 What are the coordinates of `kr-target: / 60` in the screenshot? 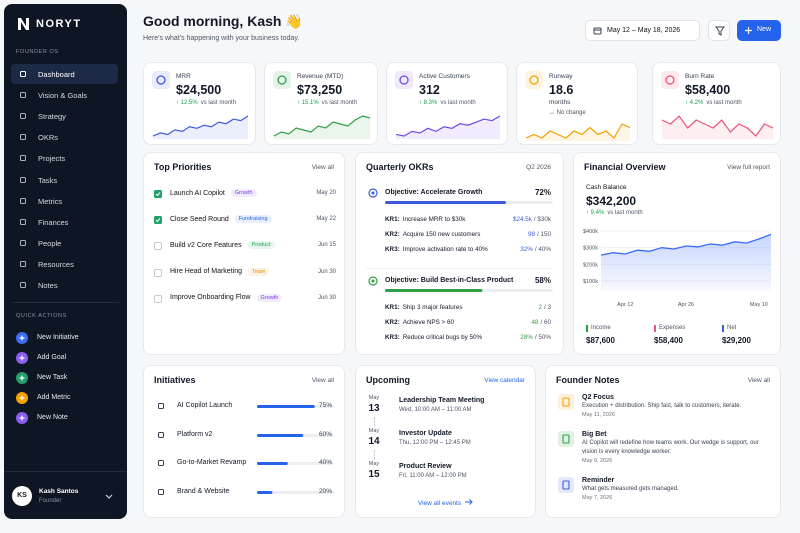 It's located at (545, 322).